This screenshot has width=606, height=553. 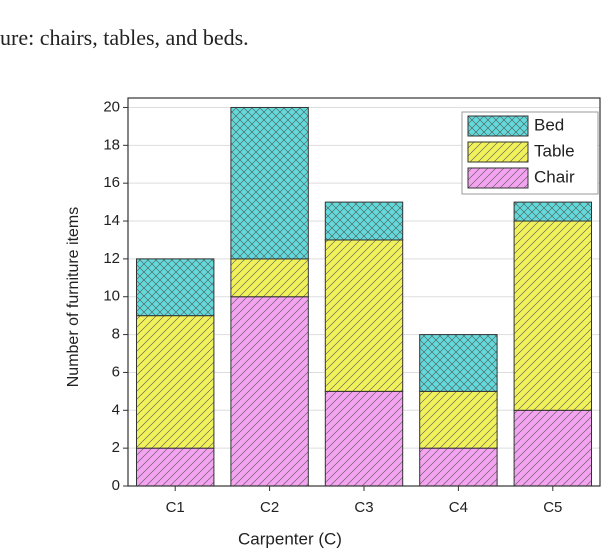 I want to click on x-tick-label: C4, so click(x=458, y=507).